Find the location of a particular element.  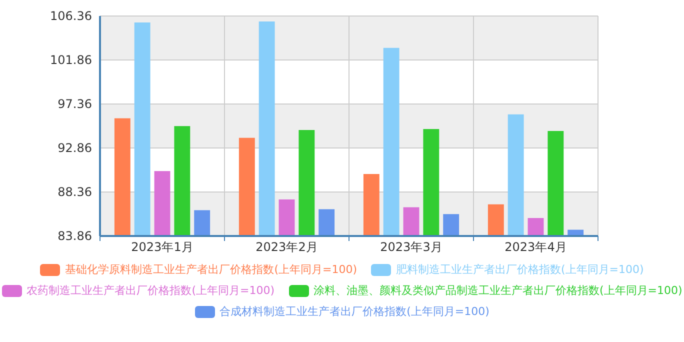

legend-label: 合成材料制造工业生产者出厂价格指数(上年同月=100) is located at coordinates (355, 311).